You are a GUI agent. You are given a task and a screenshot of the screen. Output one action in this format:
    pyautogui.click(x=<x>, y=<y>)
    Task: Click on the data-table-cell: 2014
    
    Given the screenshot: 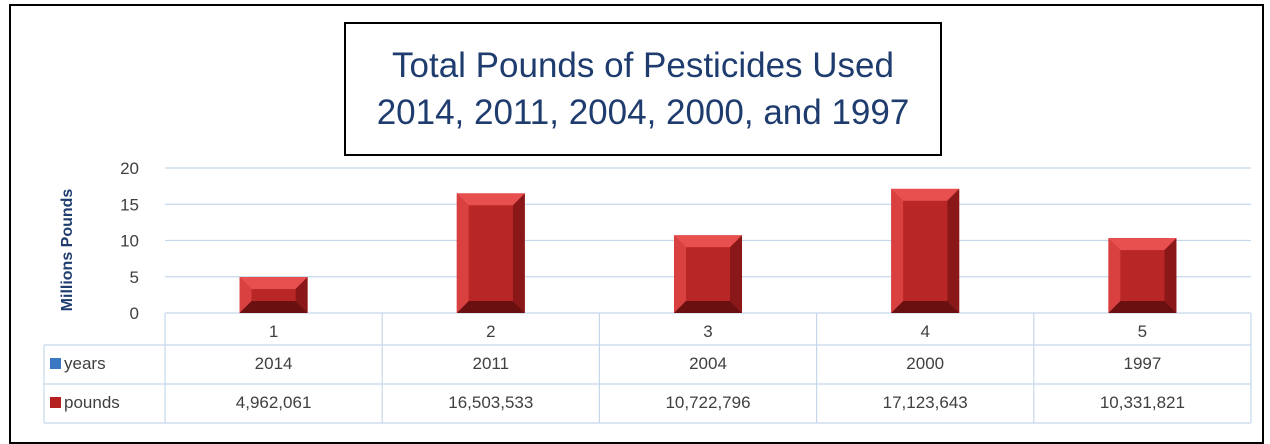 What is the action you would take?
    pyautogui.click(x=274, y=363)
    